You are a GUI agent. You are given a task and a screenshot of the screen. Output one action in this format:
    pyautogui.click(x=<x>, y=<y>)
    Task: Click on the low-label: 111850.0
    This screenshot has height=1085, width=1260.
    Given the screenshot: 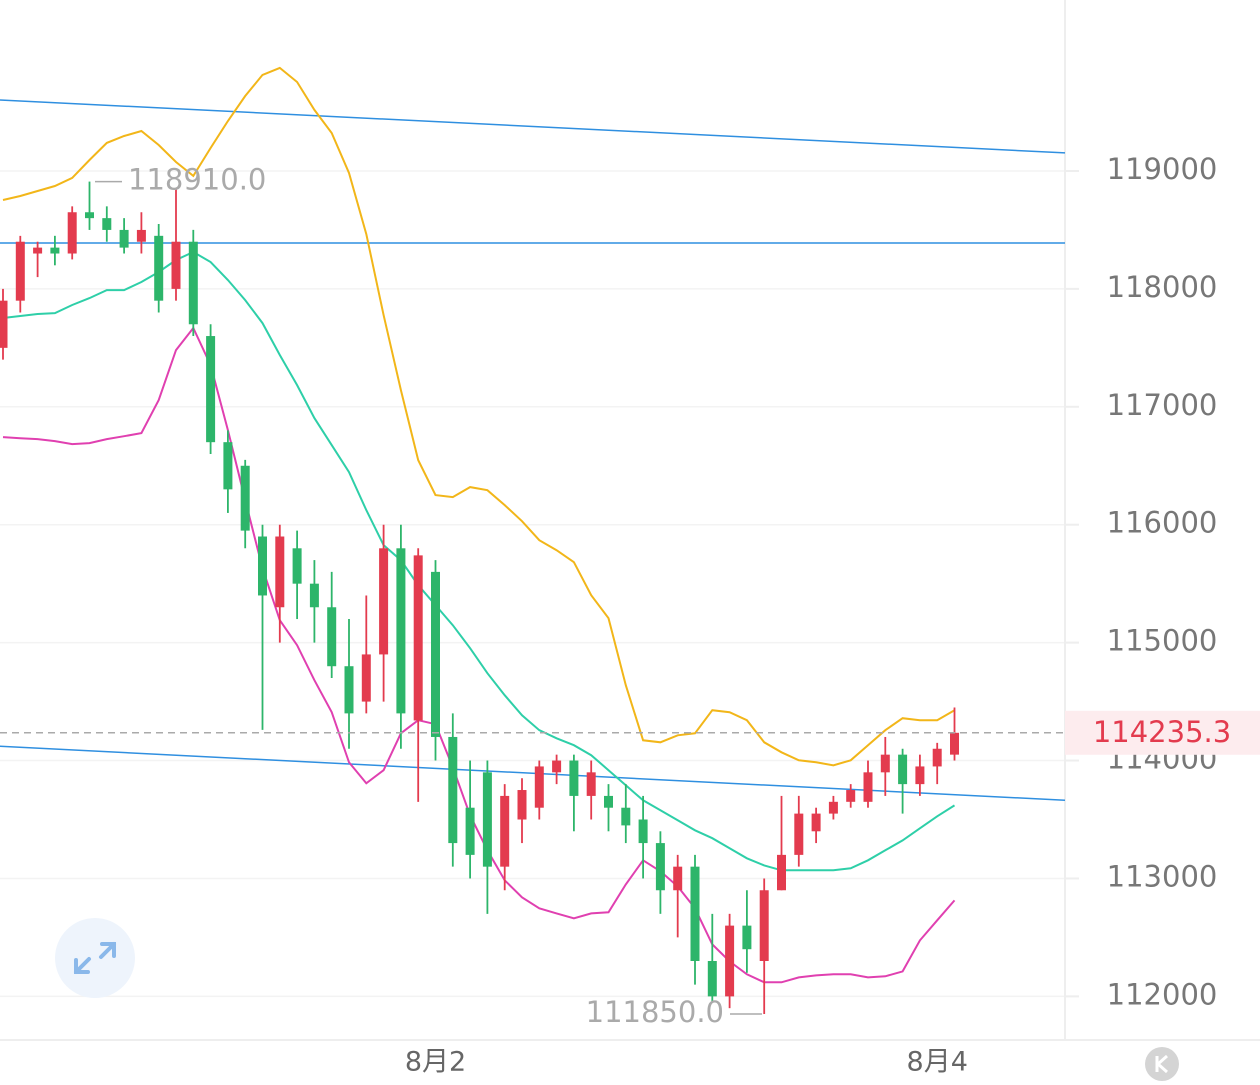 What is the action you would take?
    pyautogui.click(x=655, y=1012)
    